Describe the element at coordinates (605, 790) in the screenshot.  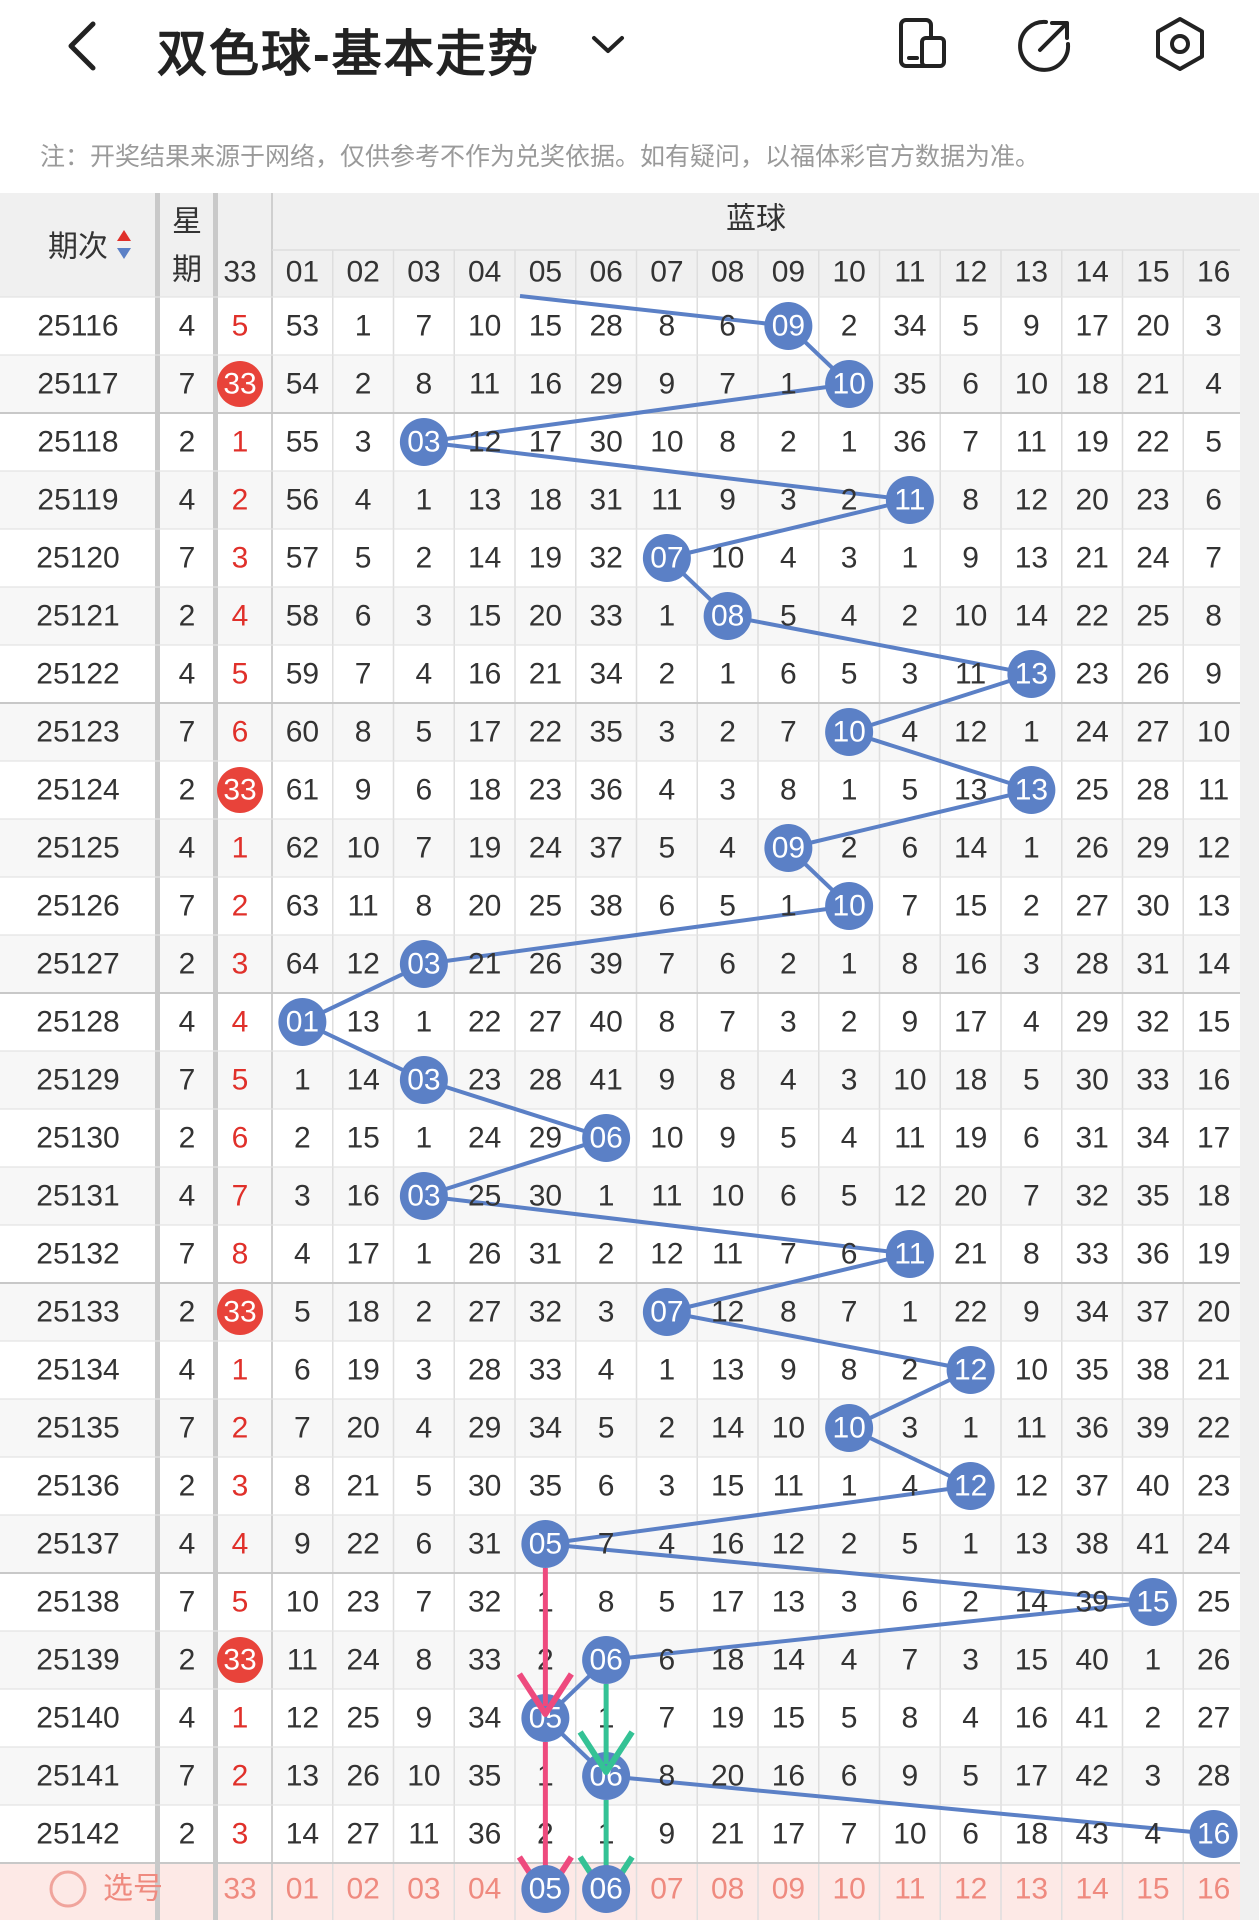
I see `miss-count: 36` at that location.